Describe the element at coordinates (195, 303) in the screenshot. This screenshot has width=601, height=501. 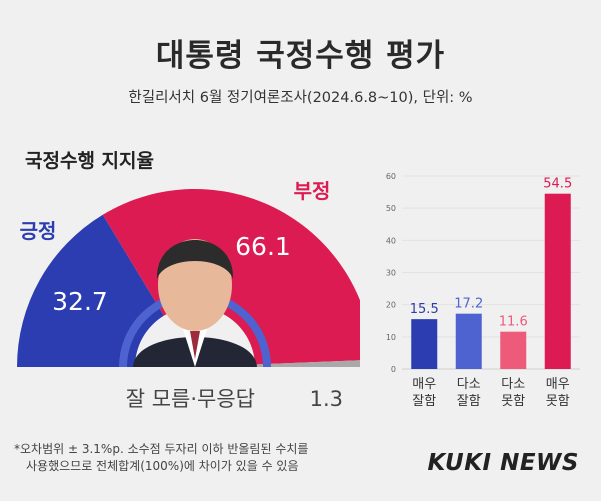
I see `president-photo` at that location.